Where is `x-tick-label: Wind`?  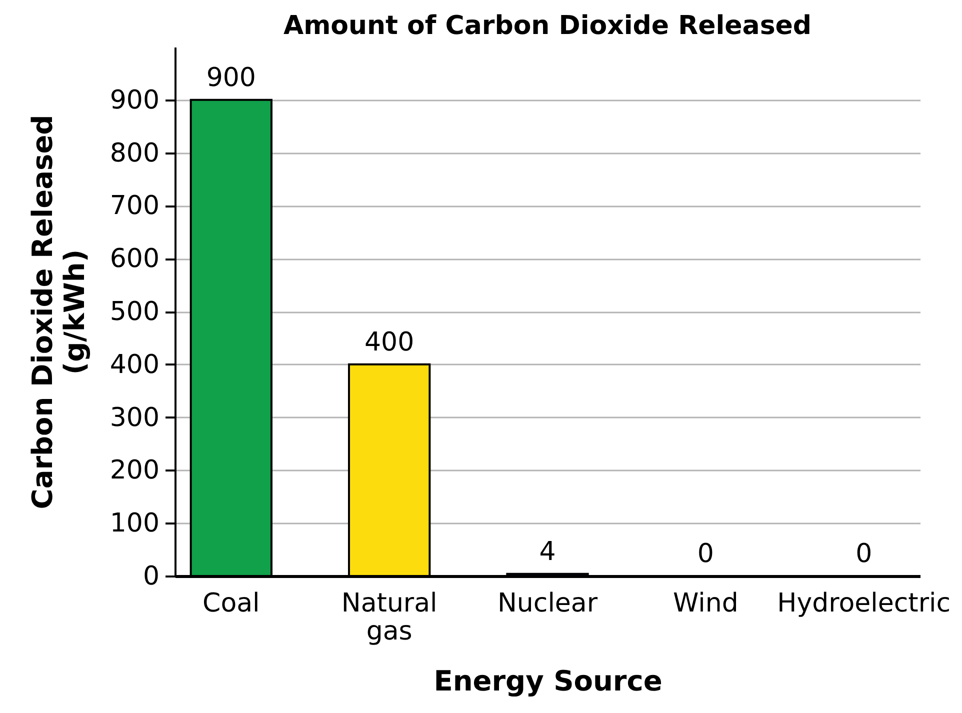
x-tick-label: Wind is located at coordinates (705, 603).